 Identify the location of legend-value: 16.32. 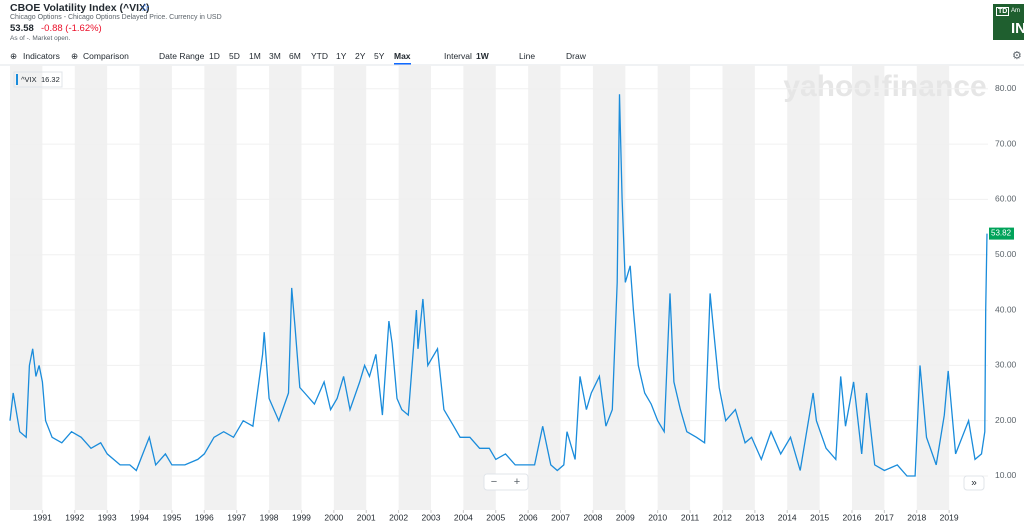
(50, 79).